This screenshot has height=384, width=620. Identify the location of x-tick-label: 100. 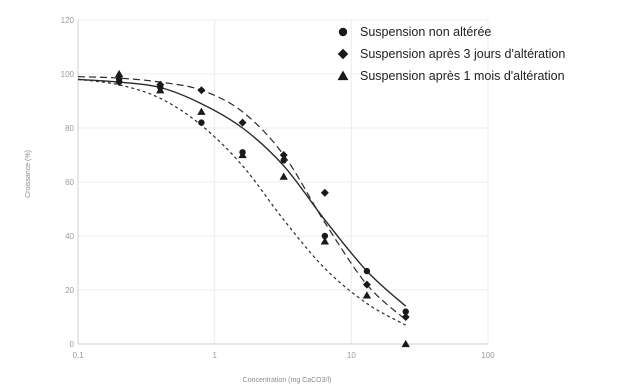
(488, 355).